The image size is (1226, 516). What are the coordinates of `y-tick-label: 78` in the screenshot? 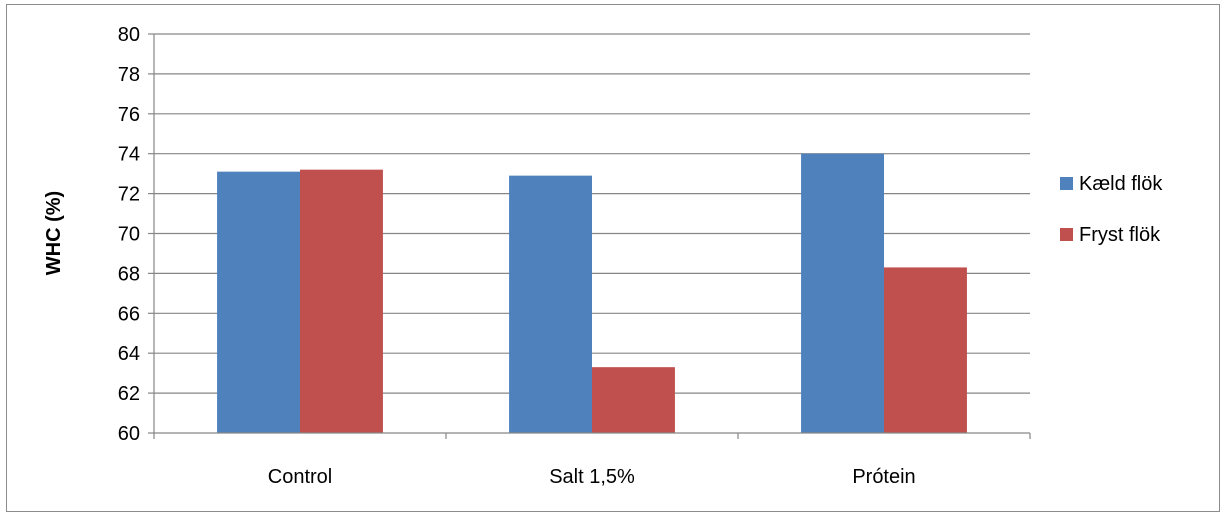 It's located at (129, 75).